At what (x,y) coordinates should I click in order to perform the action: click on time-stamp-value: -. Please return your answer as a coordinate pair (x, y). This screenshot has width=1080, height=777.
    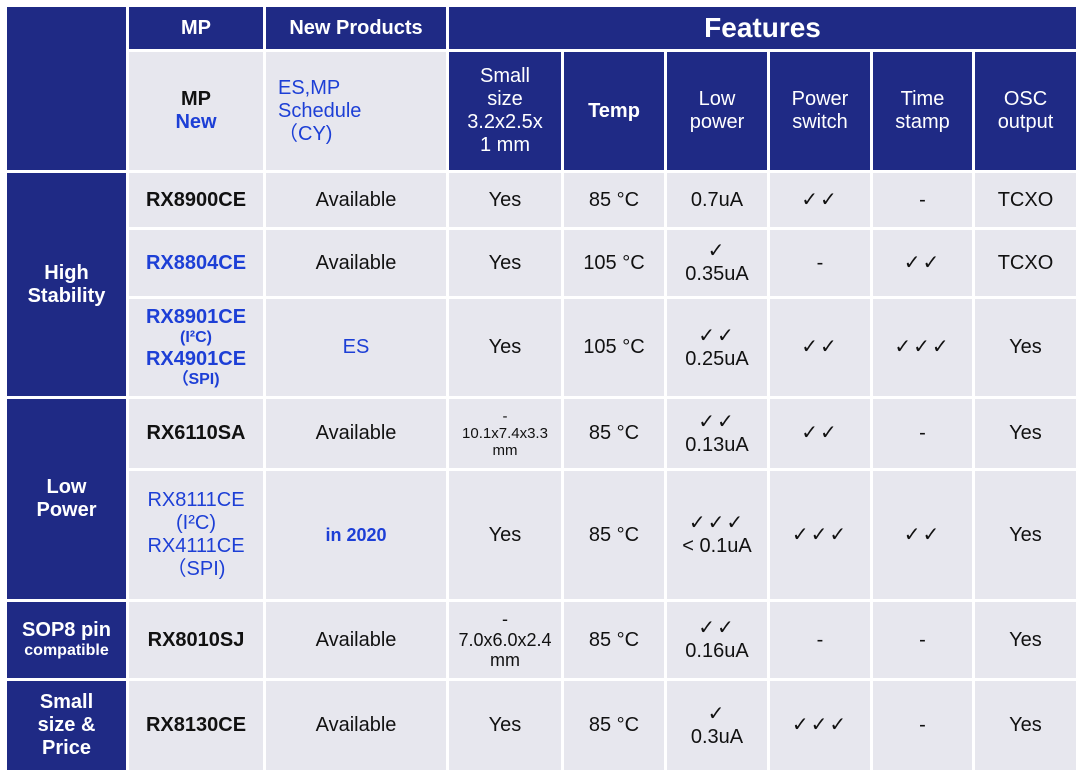
    Looking at the image, I should click on (922, 725).